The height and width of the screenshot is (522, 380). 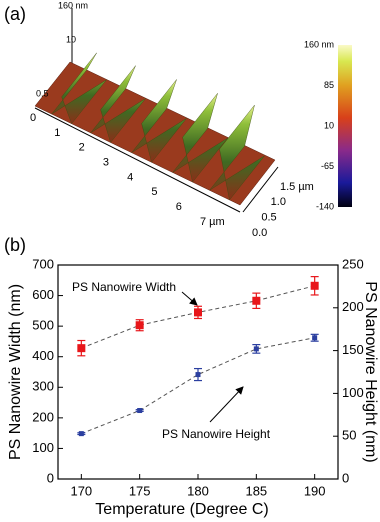 I want to click on z-axis-label: 160 nm, so click(x=73, y=5).